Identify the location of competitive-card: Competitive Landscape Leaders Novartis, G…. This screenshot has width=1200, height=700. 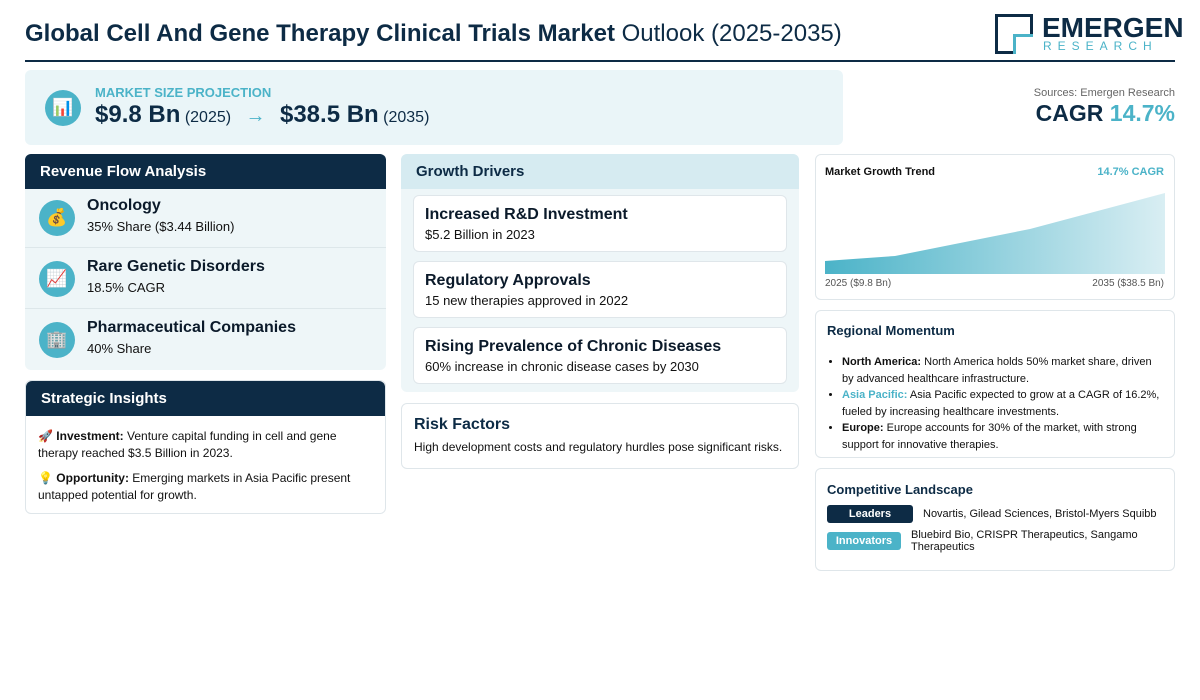
(995, 519).